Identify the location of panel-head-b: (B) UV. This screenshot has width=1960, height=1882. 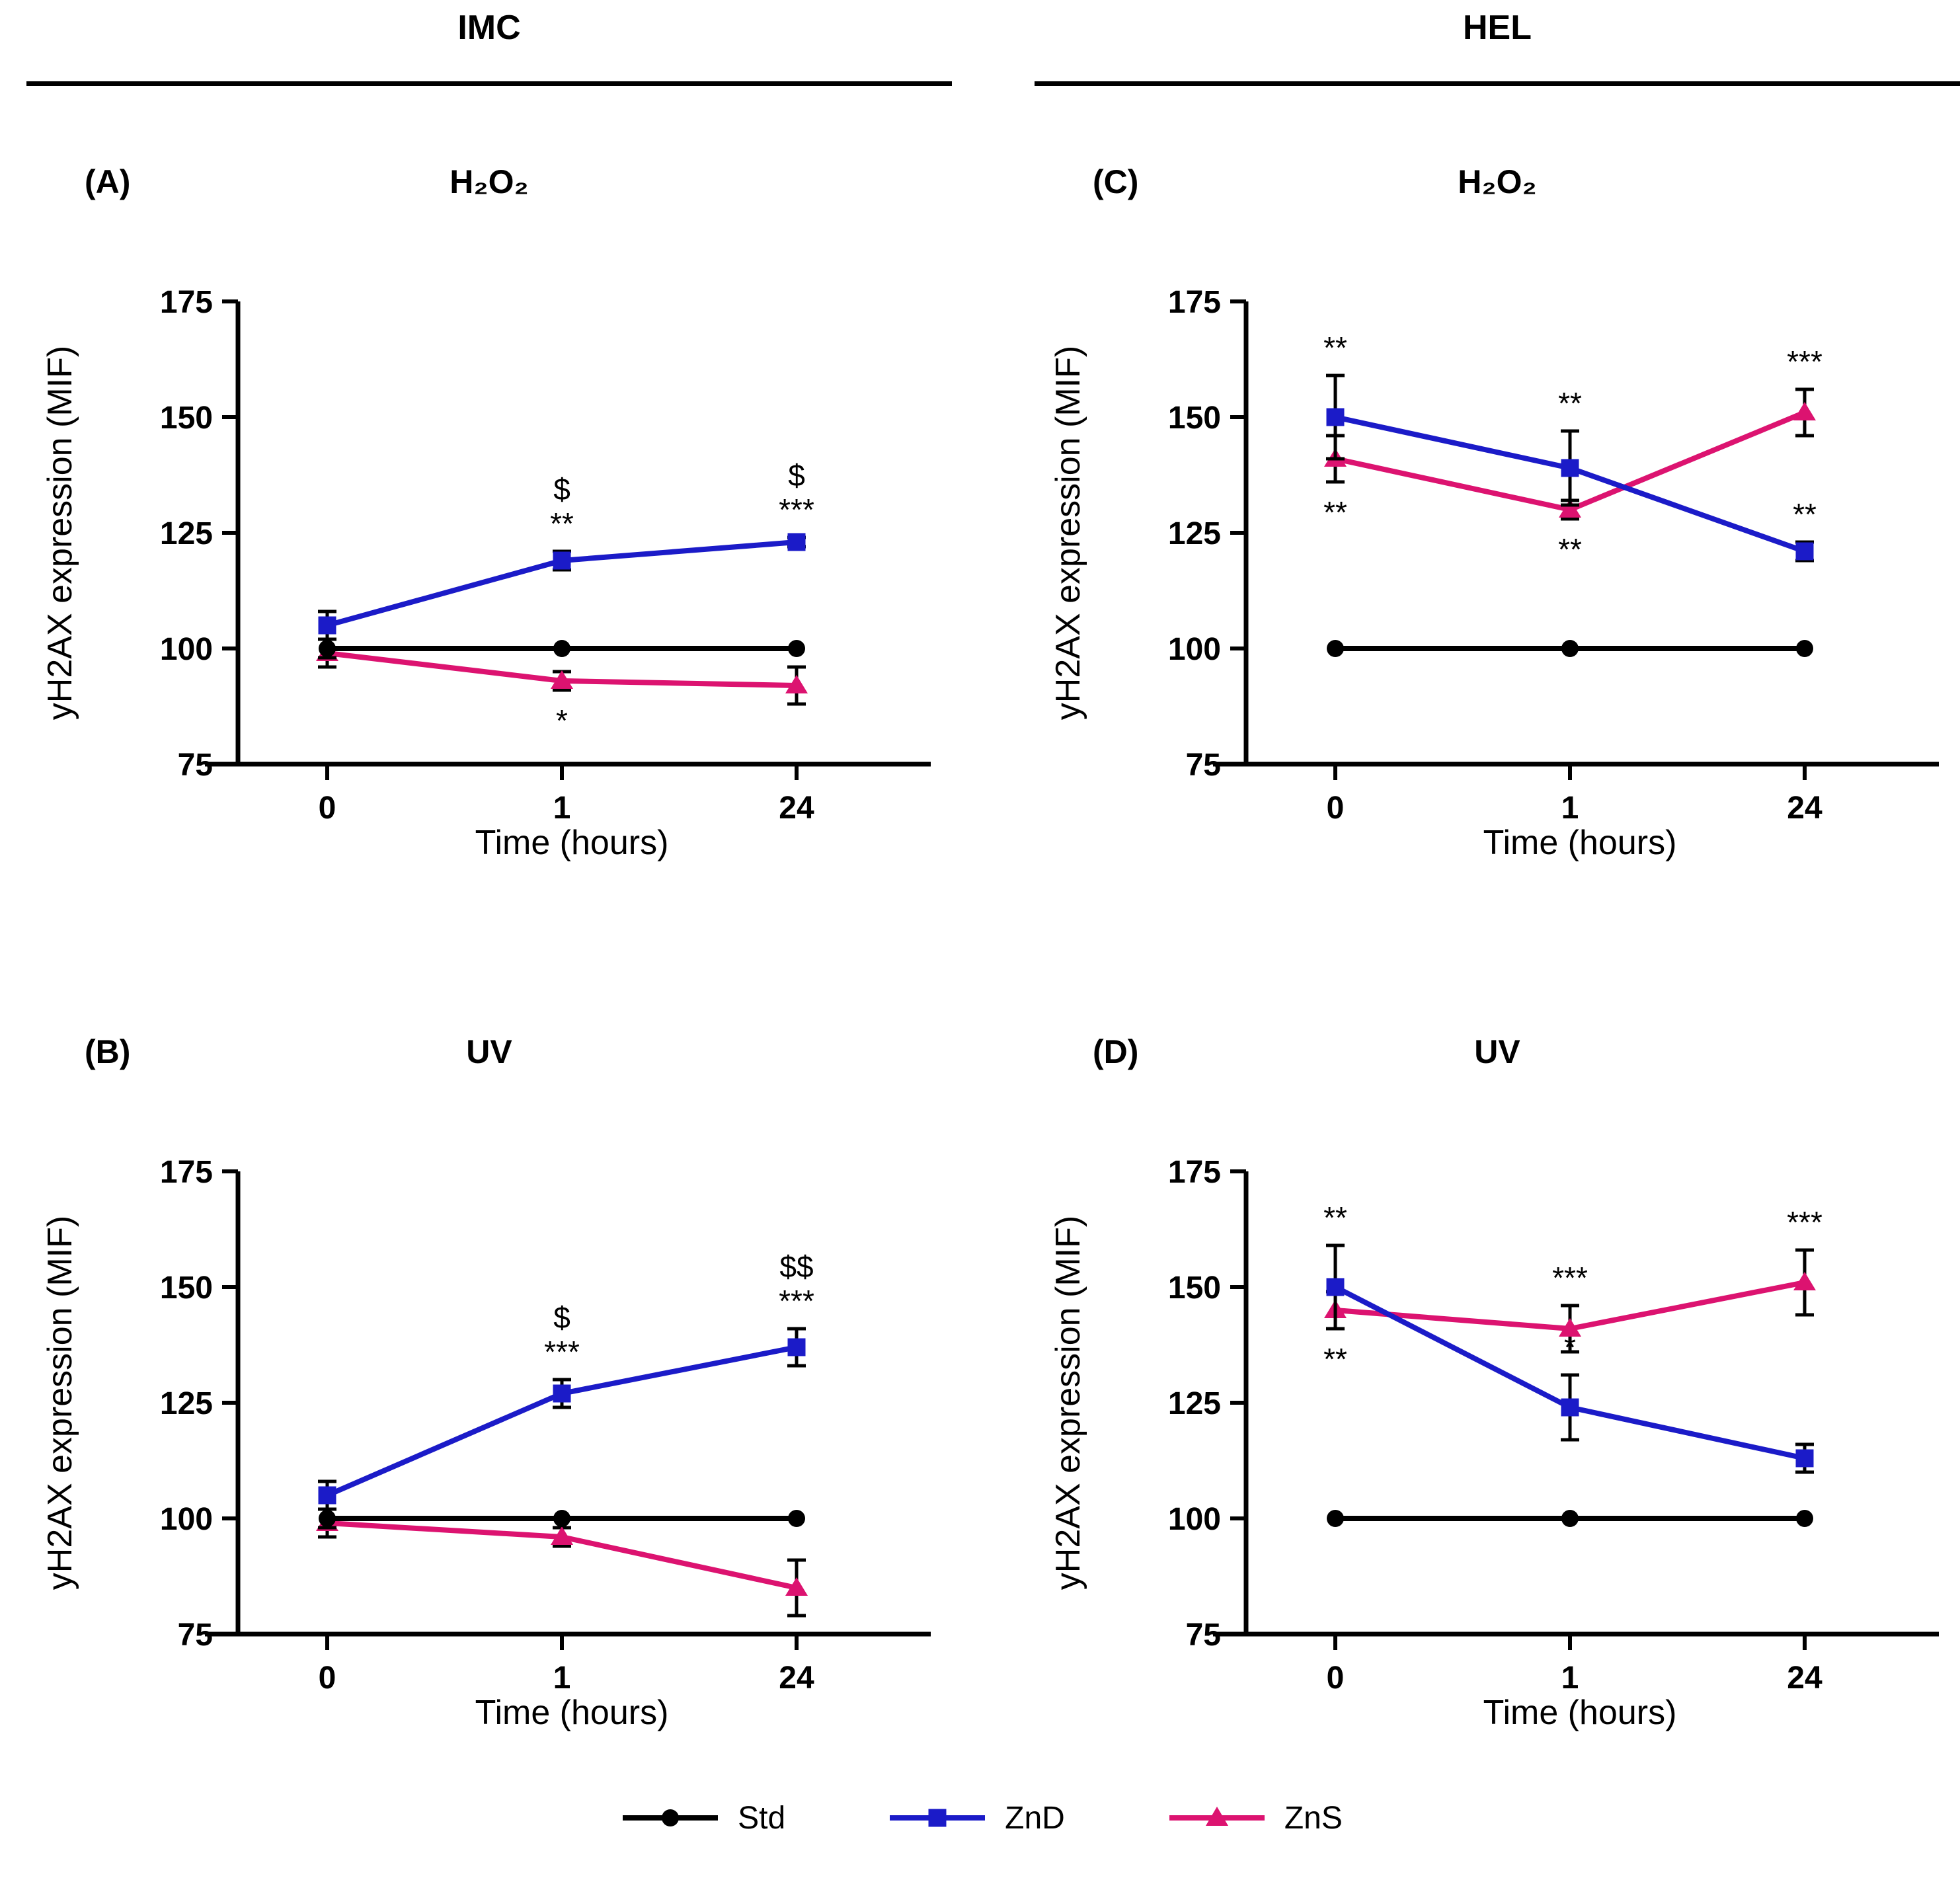
(489, 1053).